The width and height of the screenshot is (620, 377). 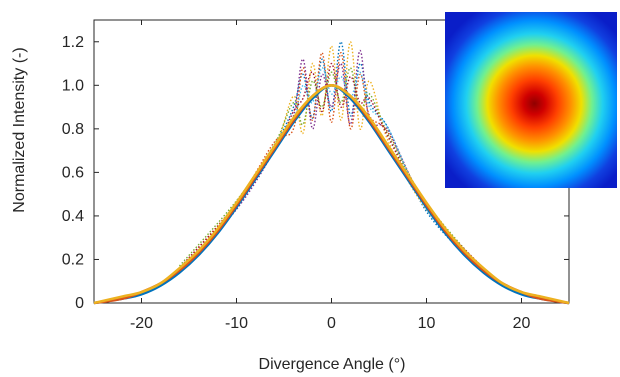 What do you see at coordinates (332, 364) in the screenshot?
I see `x-axis-label: Divergence Angle (°)` at bounding box center [332, 364].